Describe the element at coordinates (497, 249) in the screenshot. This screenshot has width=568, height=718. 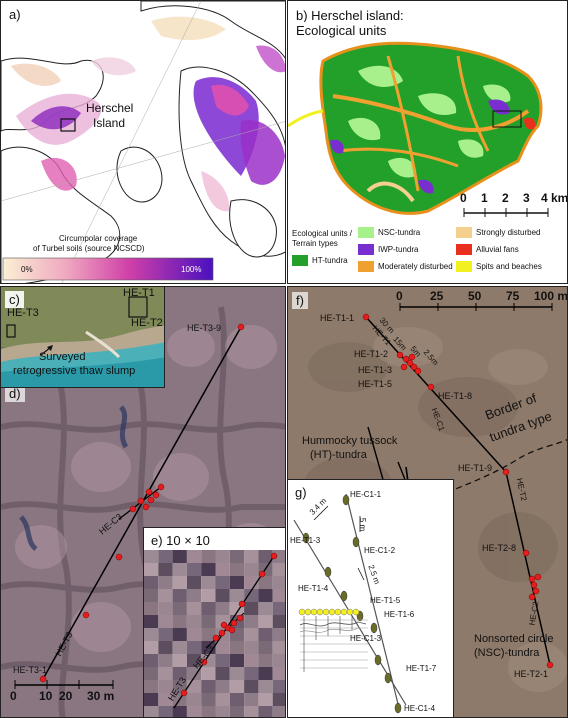
I see `legend-label-alluvial: Alluvial fans` at that location.